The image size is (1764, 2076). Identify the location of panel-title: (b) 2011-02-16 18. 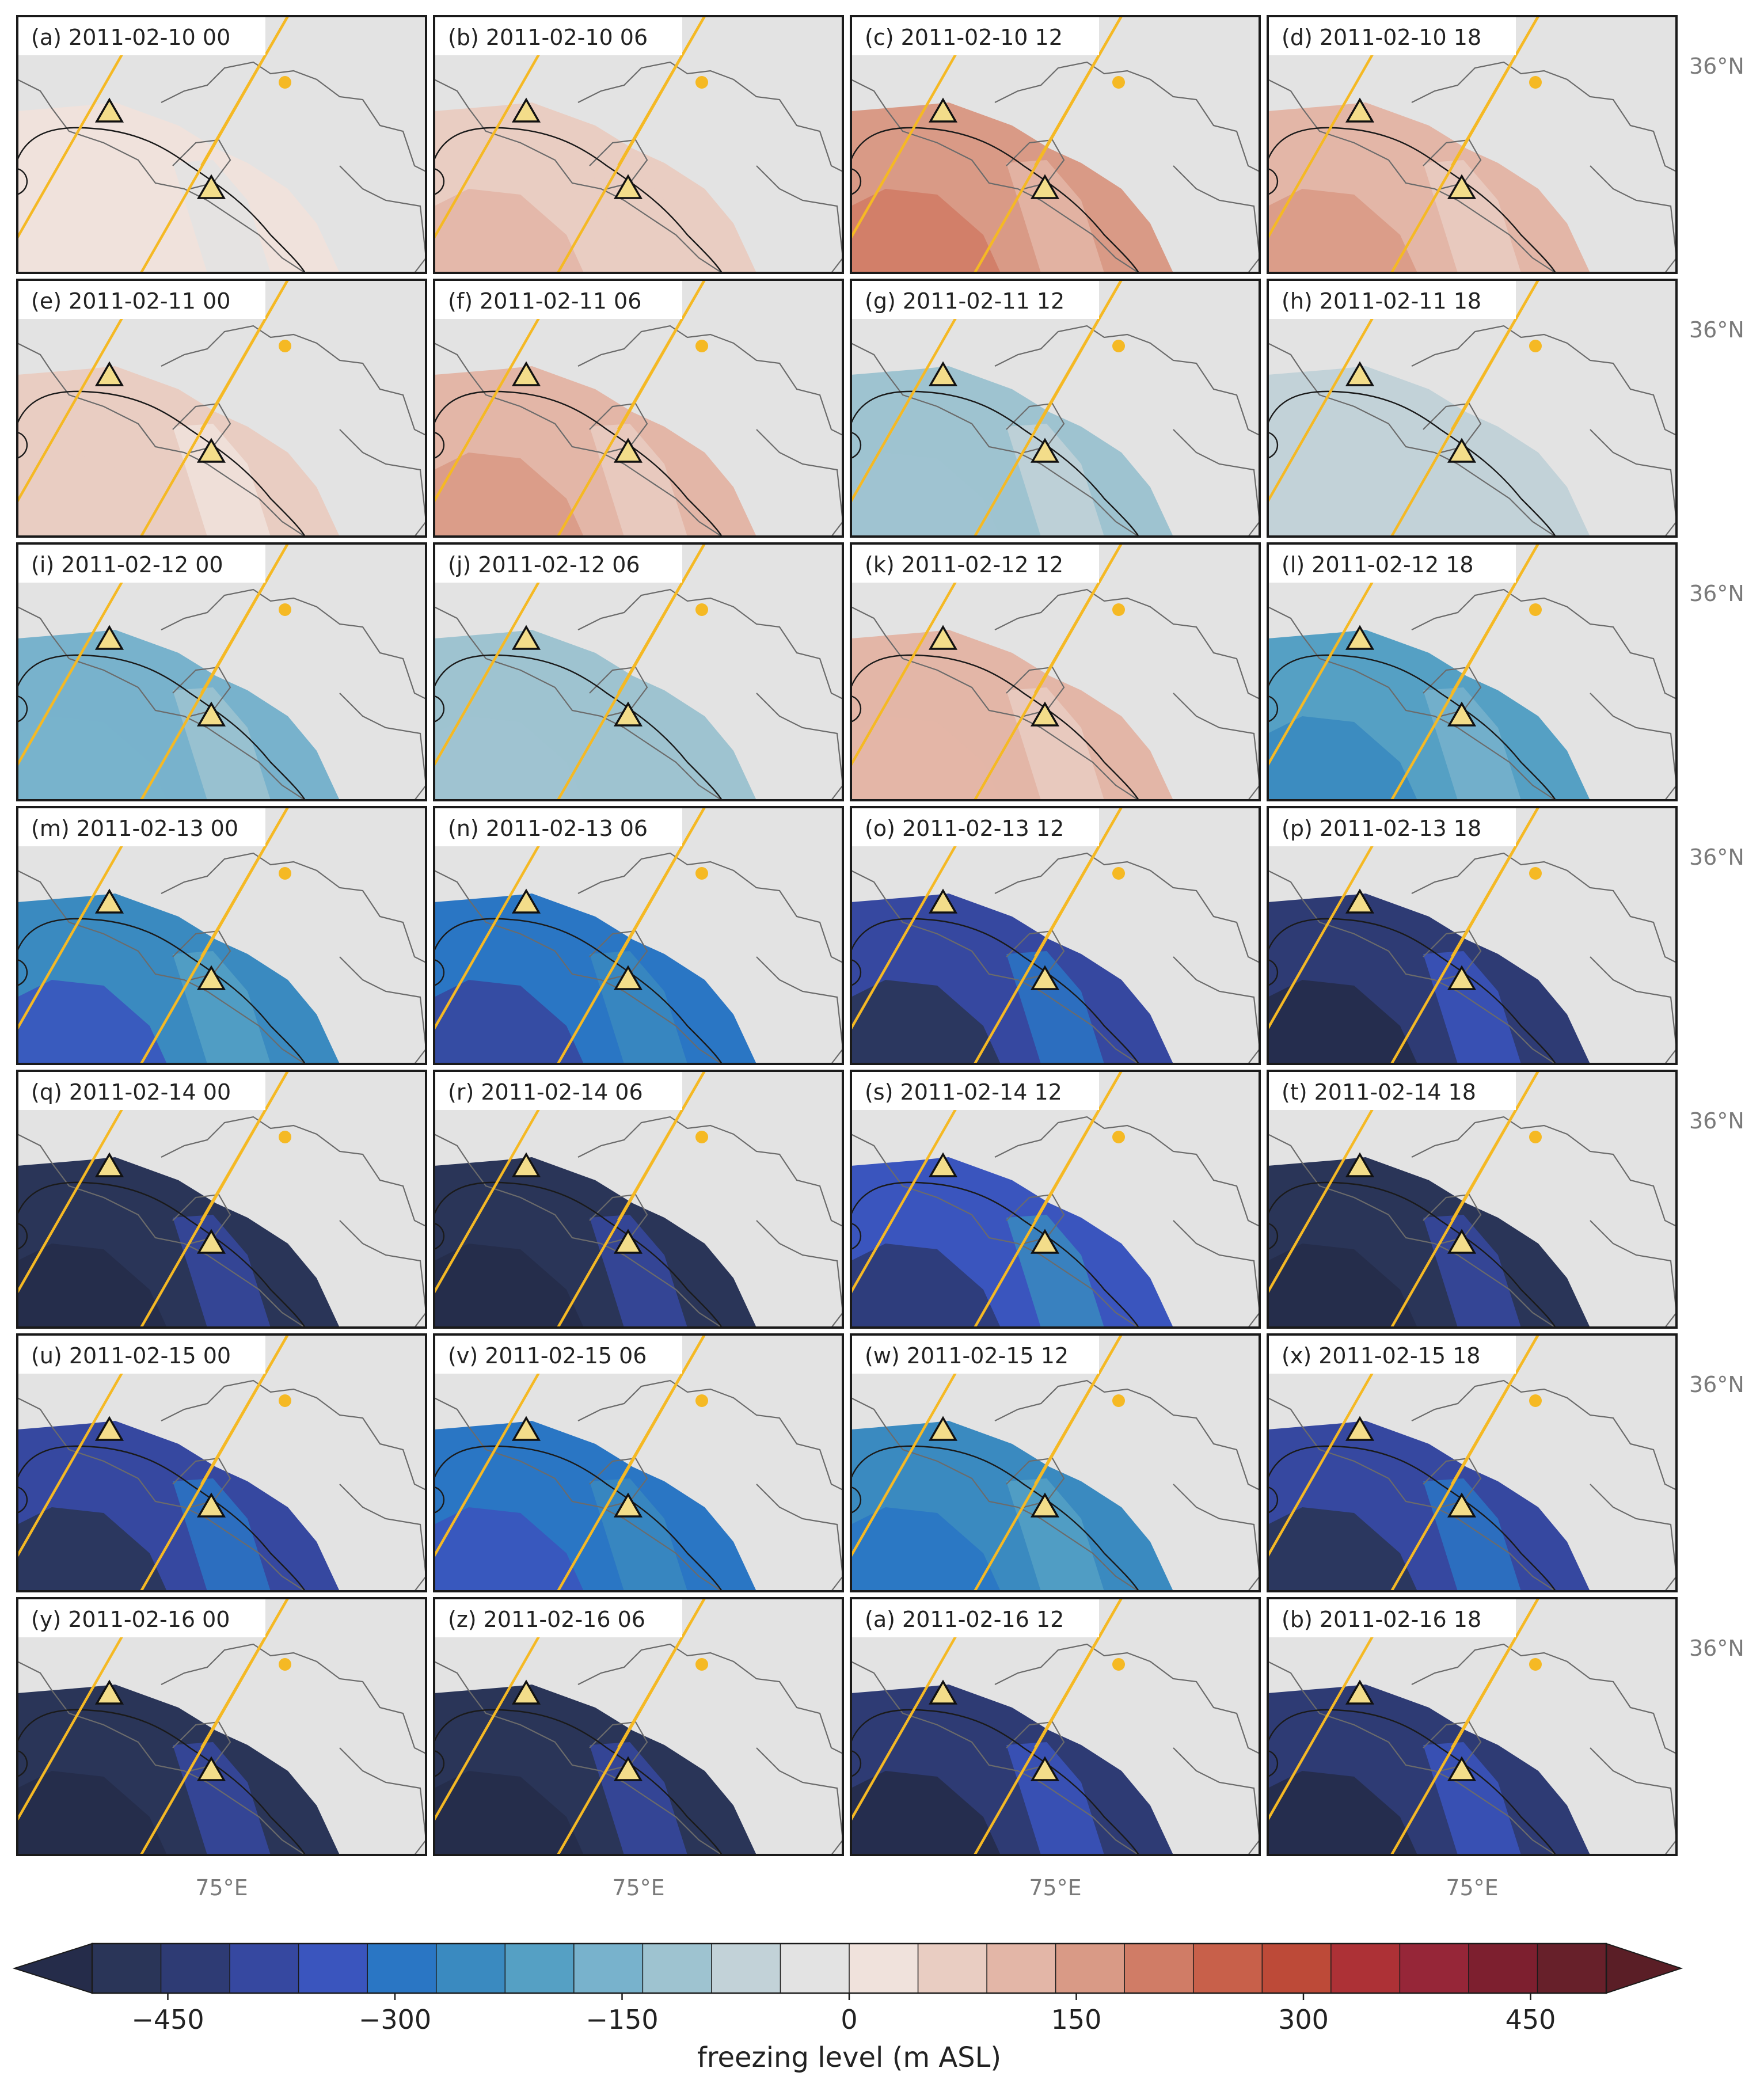
(1382, 1619).